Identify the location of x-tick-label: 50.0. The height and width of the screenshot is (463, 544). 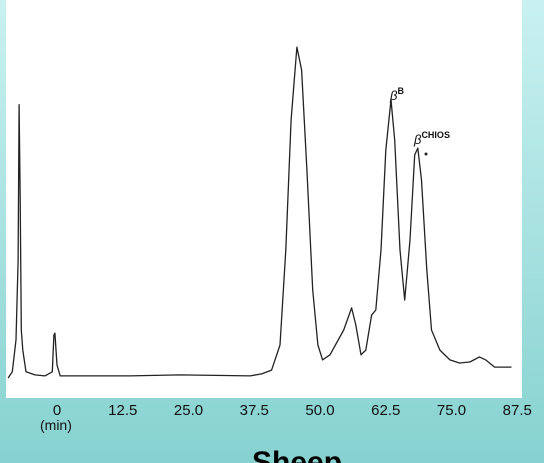
(319, 410).